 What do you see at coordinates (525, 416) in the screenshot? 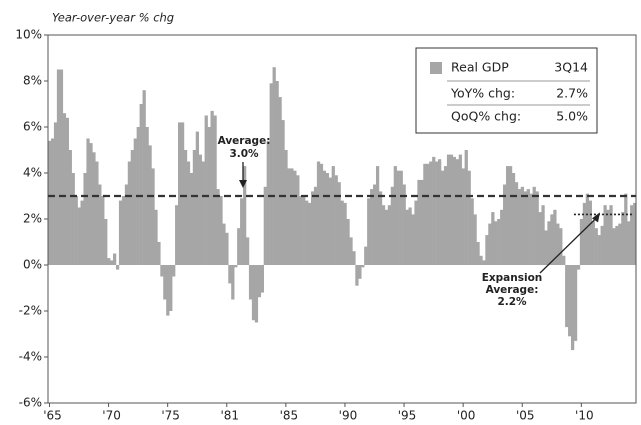
I see `x-tick-label: '05` at bounding box center [525, 416].